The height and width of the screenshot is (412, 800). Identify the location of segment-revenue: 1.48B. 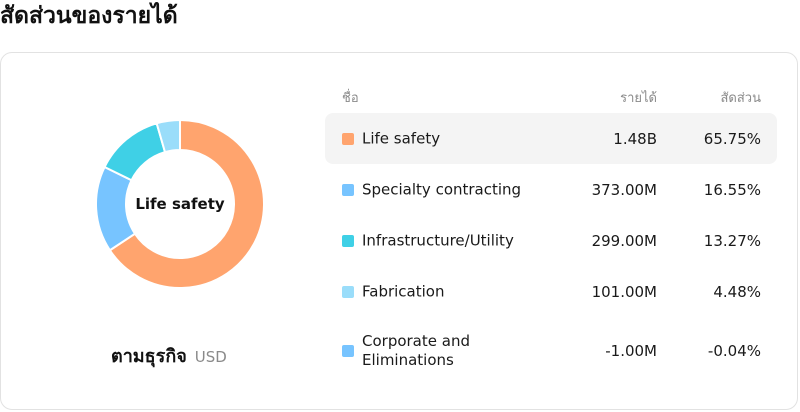
(635, 138).